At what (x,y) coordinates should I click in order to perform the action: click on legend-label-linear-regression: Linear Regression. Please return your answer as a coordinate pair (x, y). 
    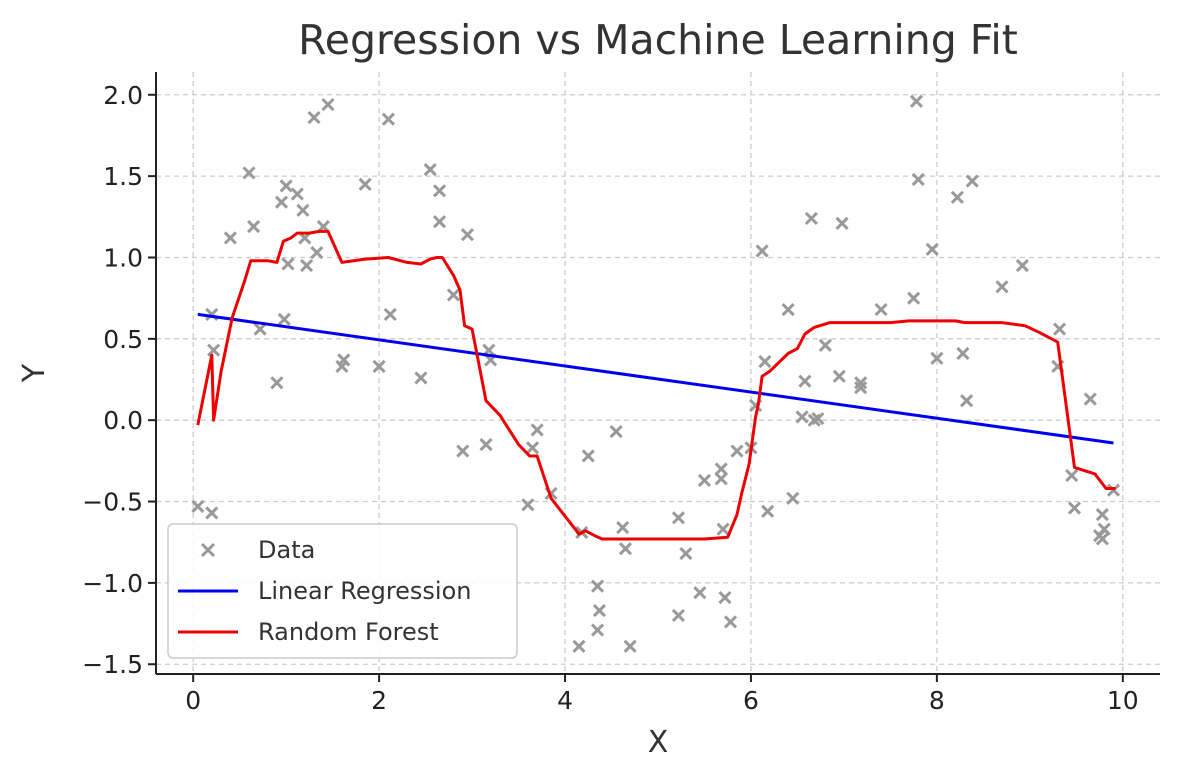
    Looking at the image, I should click on (365, 591).